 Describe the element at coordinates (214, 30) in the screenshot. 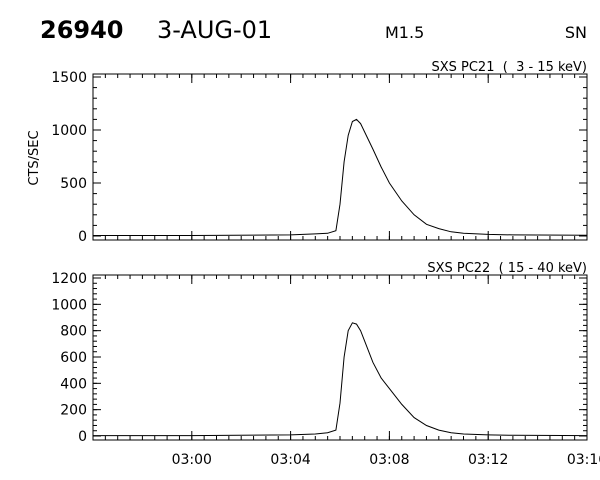

I see `event-date: 3-AUG-01` at that location.